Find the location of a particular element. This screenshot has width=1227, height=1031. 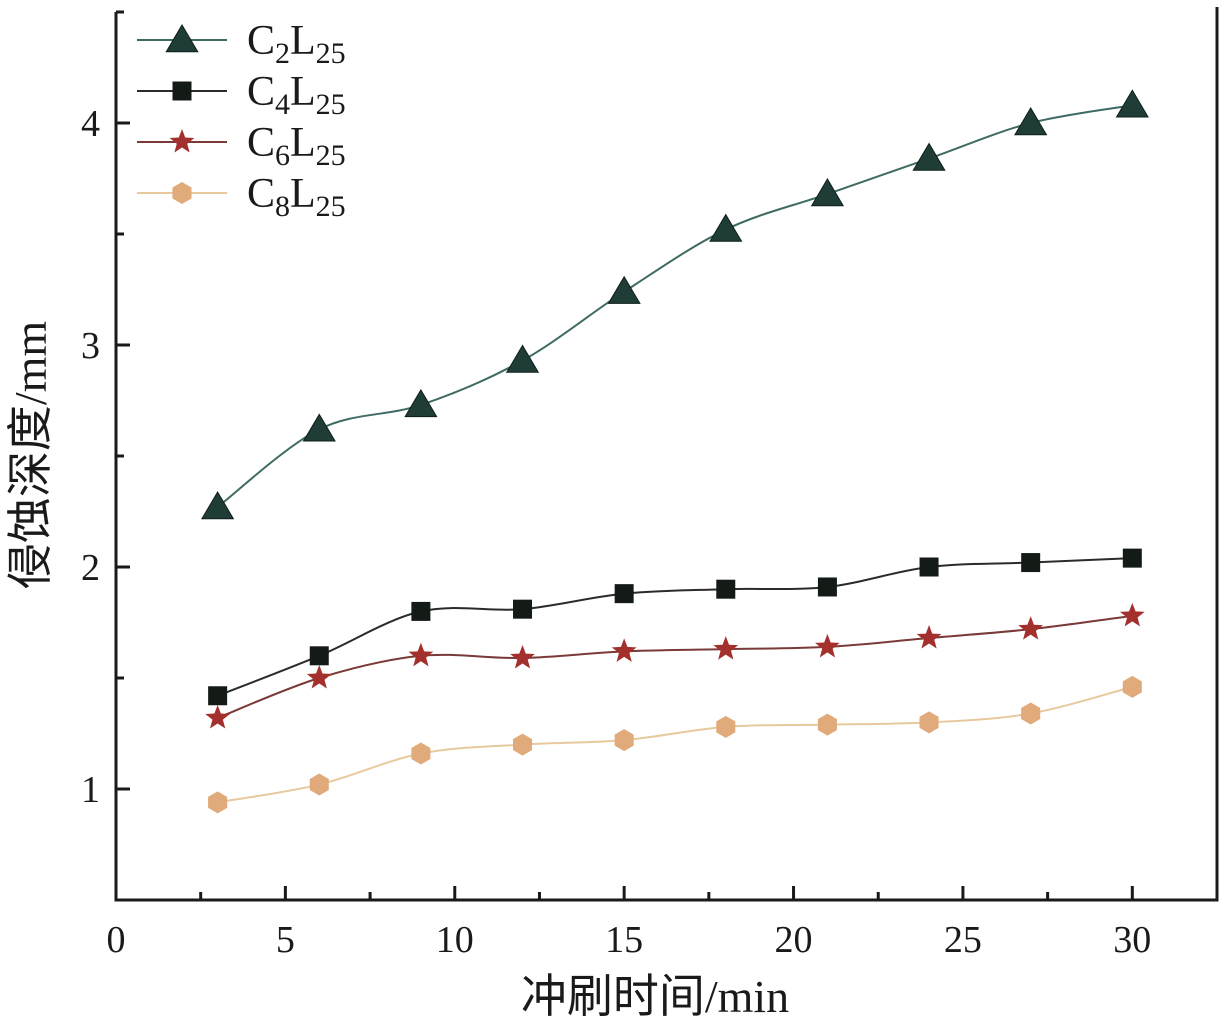

series-C4L25 is located at coordinates (675, 627).